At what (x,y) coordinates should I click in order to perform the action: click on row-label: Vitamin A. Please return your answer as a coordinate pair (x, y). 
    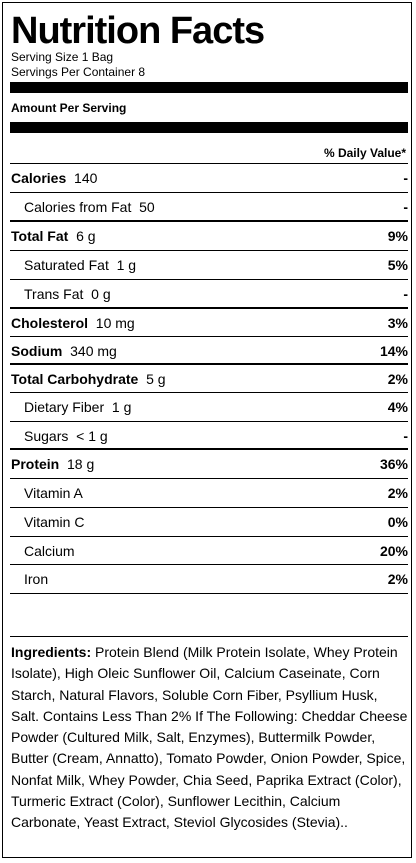
    Looking at the image, I should click on (53, 493).